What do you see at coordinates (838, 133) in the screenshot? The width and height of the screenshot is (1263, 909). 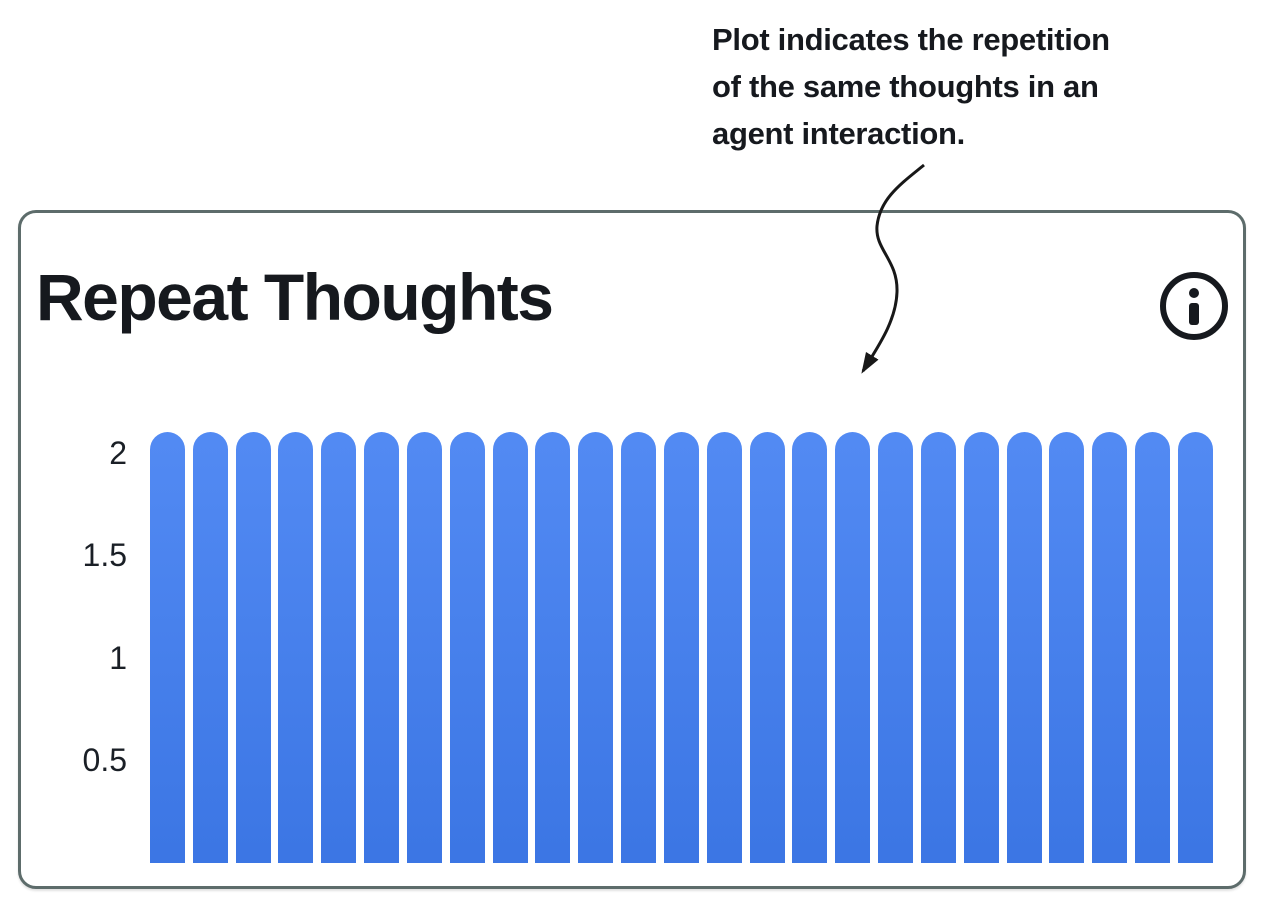 I see `annotation-line-3: agent interaction.` at bounding box center [838, 133].